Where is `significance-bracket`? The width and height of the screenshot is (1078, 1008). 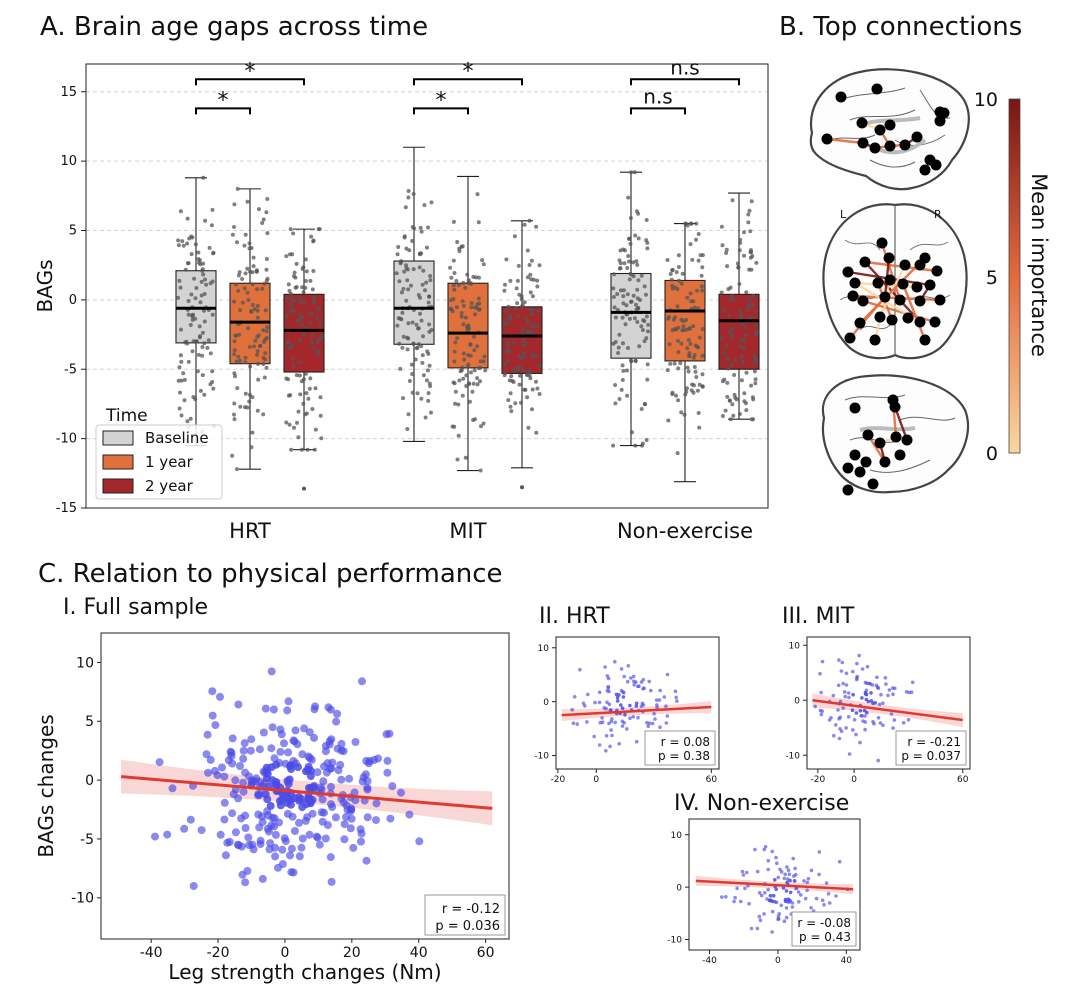
significance-bracket is located at coordinates (685, 82).